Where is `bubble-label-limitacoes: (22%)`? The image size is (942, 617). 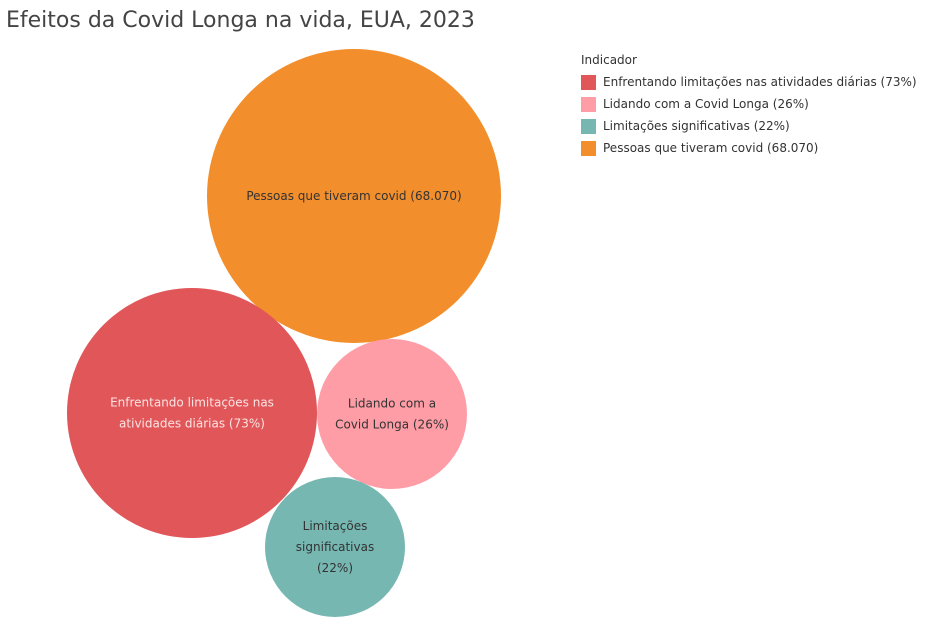 bubble-label-limitacoes: (22%) is located at coordinates (335, 568).